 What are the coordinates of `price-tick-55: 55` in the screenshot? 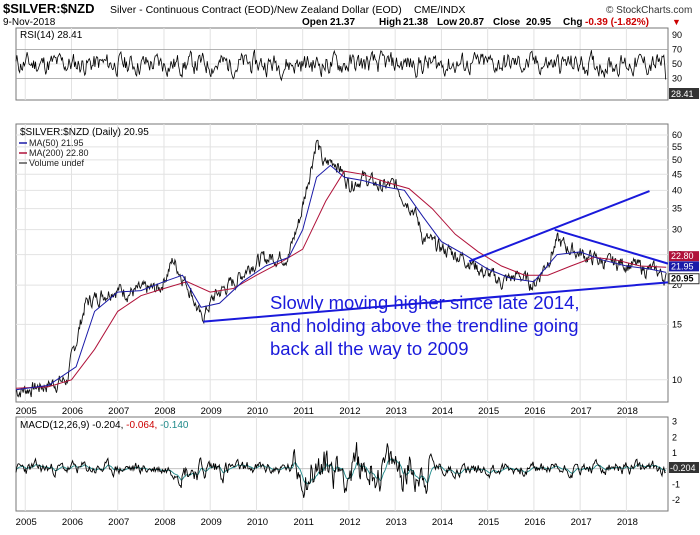 It's located at (677, 147).